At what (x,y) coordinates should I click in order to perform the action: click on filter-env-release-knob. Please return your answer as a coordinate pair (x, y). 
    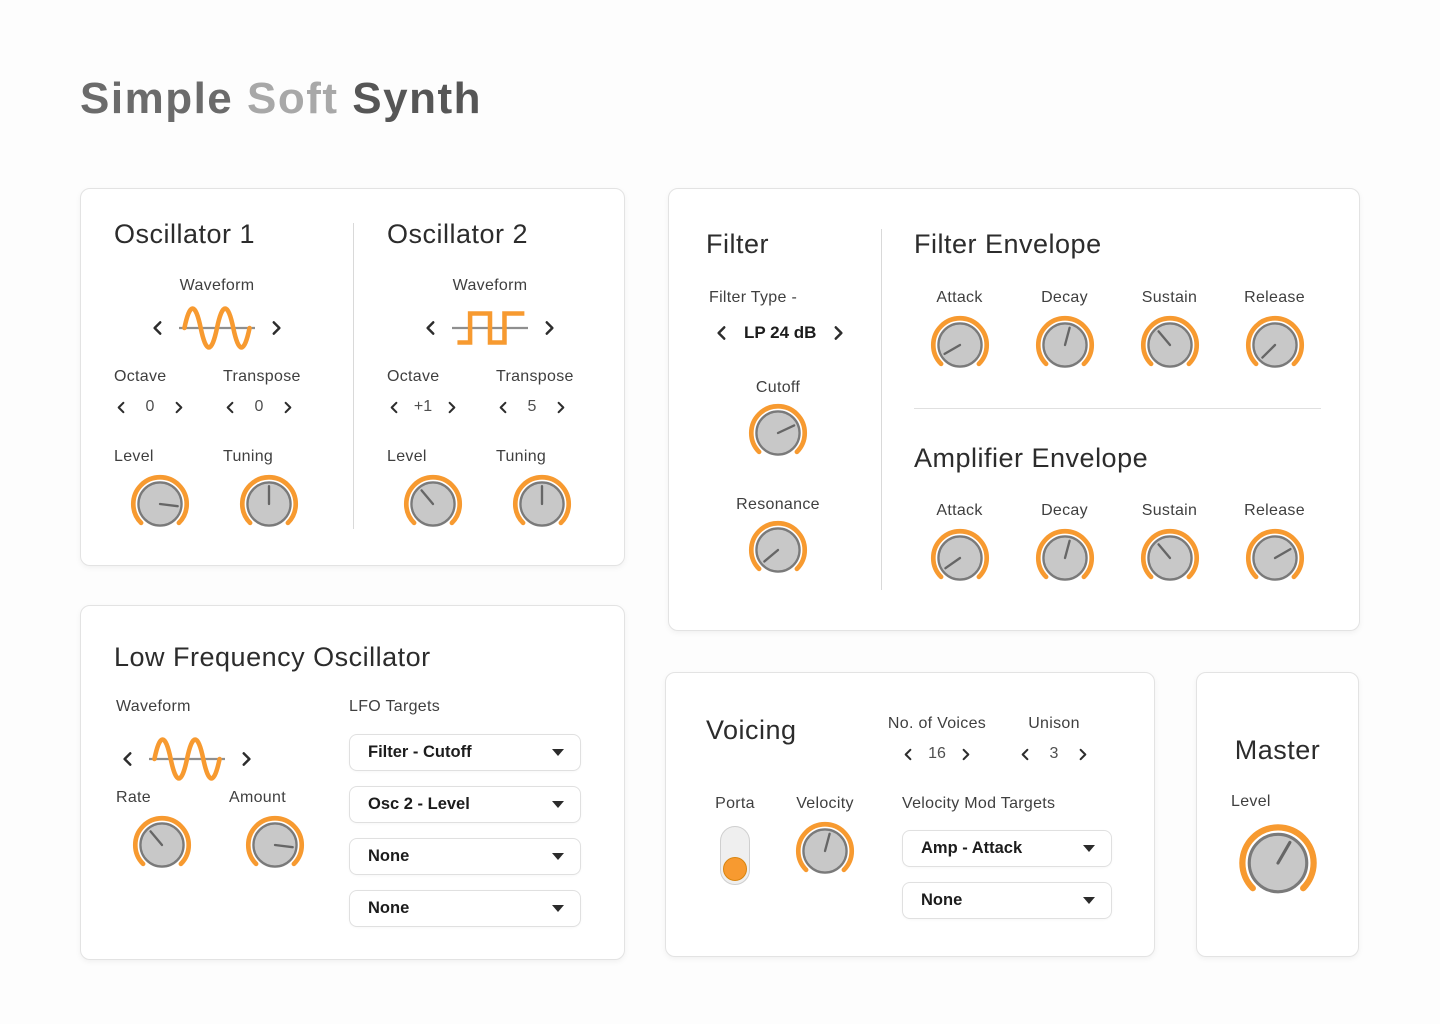
    Looking at the image, I should click on (1275, 345).